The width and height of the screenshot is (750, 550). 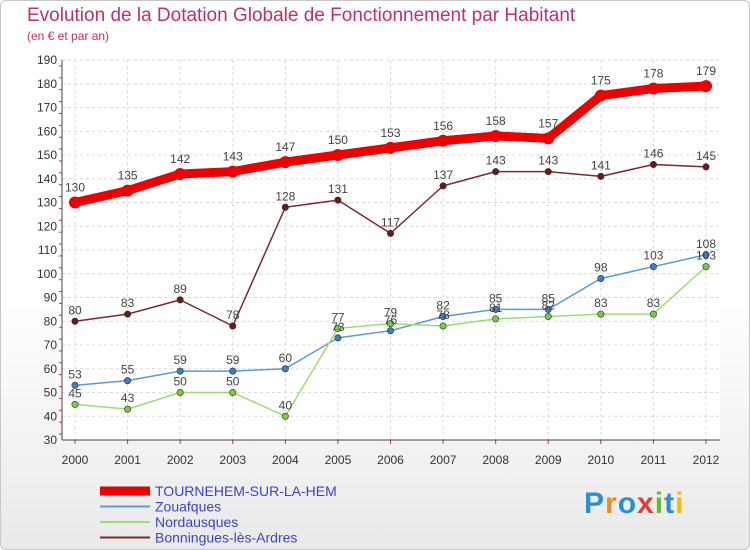 What do you see at coordinates (128, 303) in the screenshot?
I see `data-label-bonningues-l-s-ardres: 83` at bounding box center [128, 303].